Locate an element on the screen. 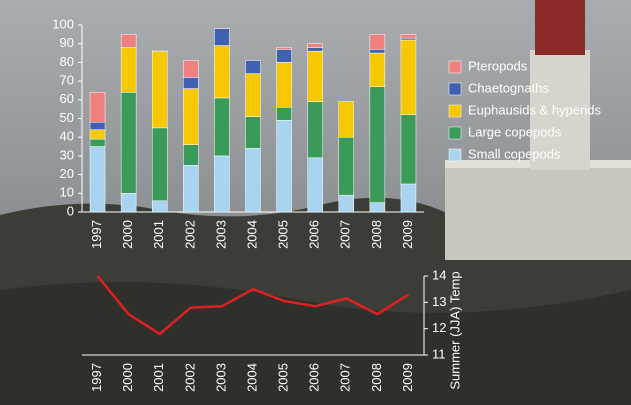 The height and width of the screenshot is (405, 631). y-tick-label: 20 is located at coordinates (67, 173).